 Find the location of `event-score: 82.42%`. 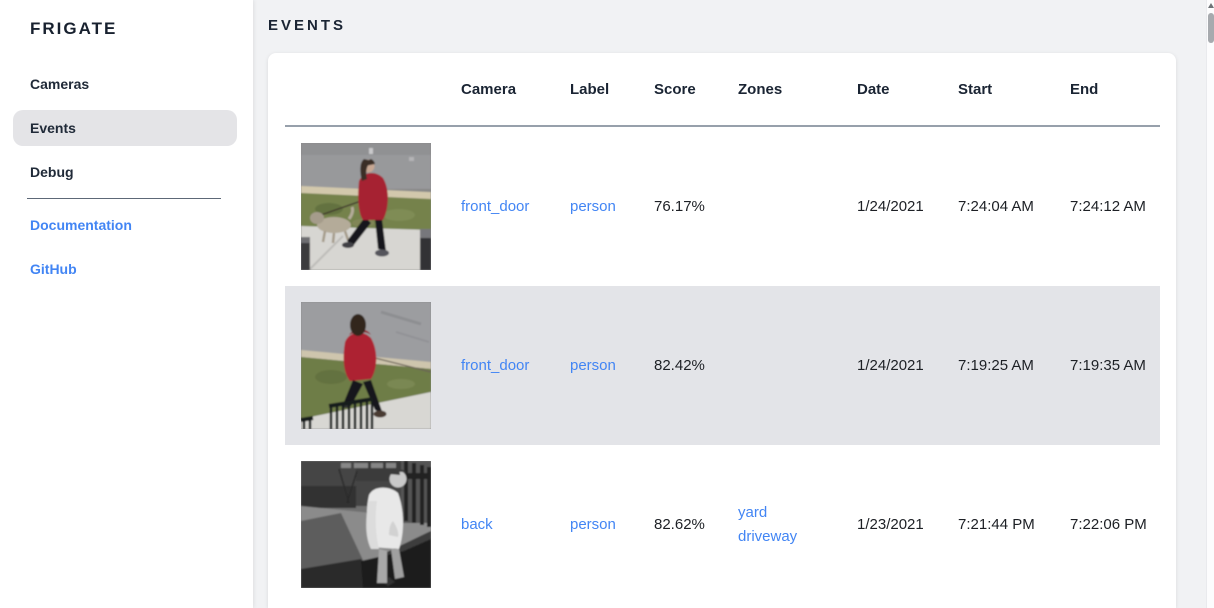

event-score: 82.42% is located at coordinates (679, 365).